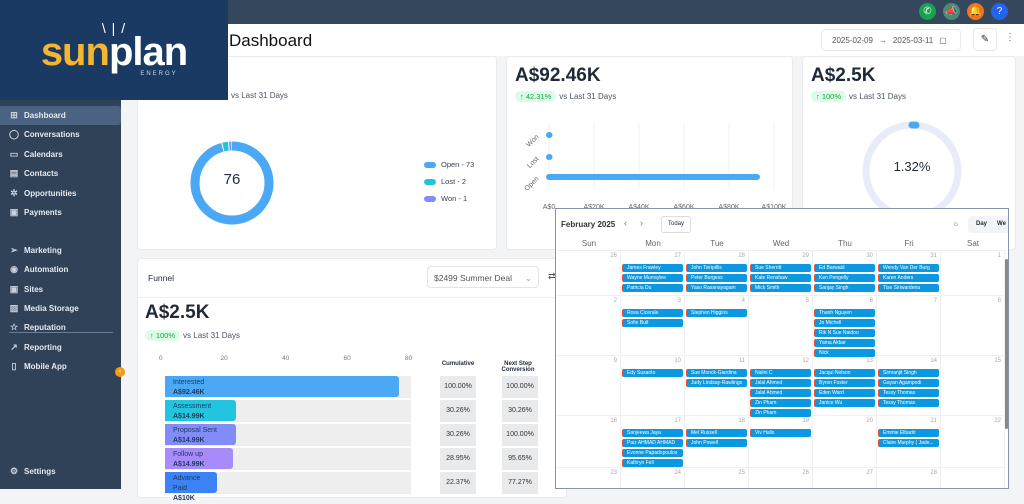  What do you see at coordinates (844, 313) in the screenshot?
I see `calendar-event: Thanh Nguyen` at bounding box center [844, 313].